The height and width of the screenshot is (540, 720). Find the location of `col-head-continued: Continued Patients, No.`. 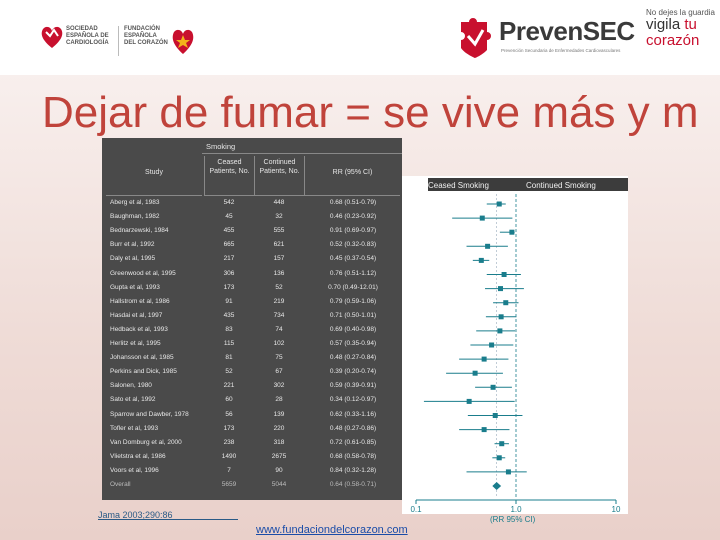

col-head-continued: Continued Patients, No. is located at coordinates (279, 176).